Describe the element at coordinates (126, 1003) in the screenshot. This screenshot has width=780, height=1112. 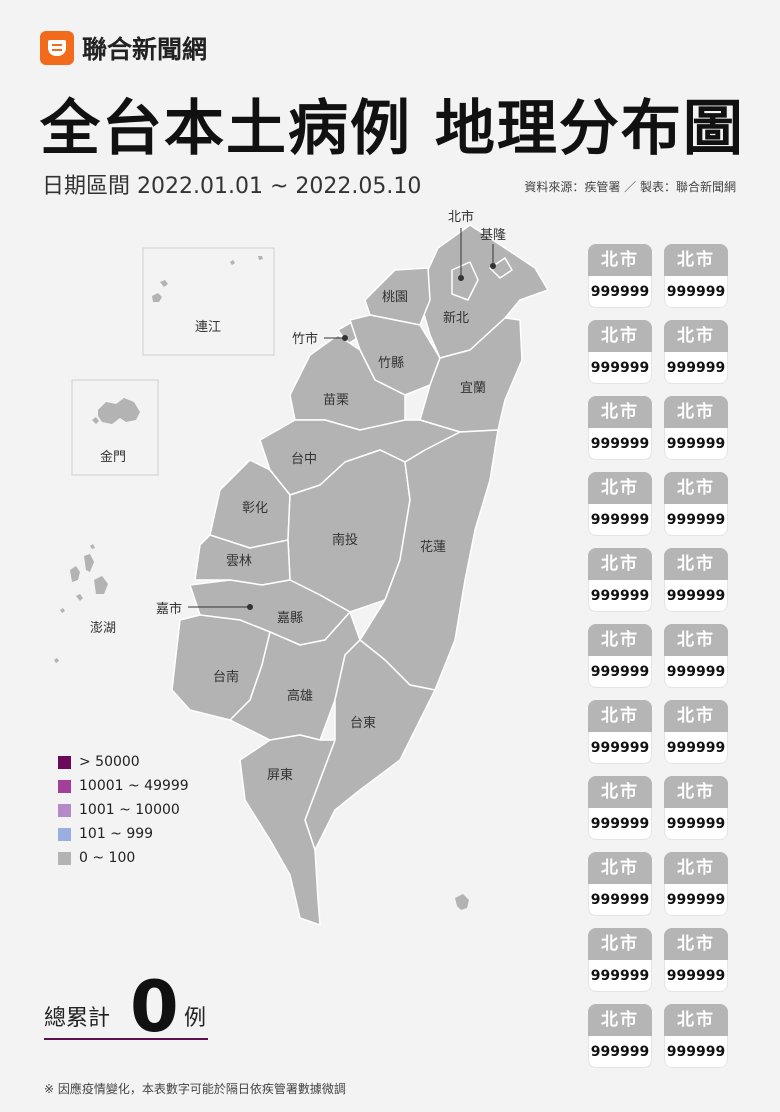
I see `total-count: 總累計 0 例` at that location.